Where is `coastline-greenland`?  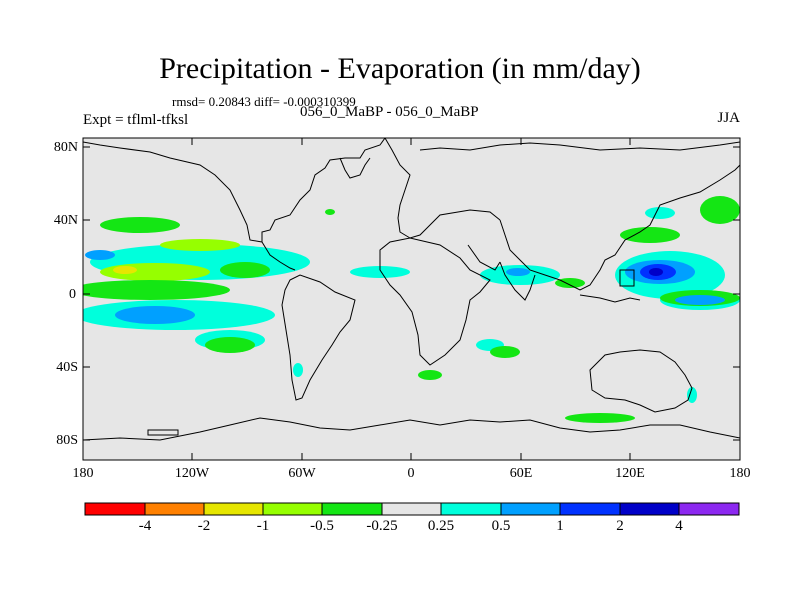
coastline-greenland is located at coordinates (355, 168).